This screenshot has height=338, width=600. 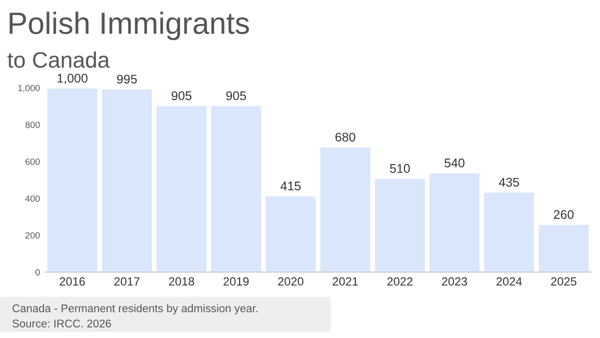 I want to click on y-tick-label: 0, so click(x=37, y=272).